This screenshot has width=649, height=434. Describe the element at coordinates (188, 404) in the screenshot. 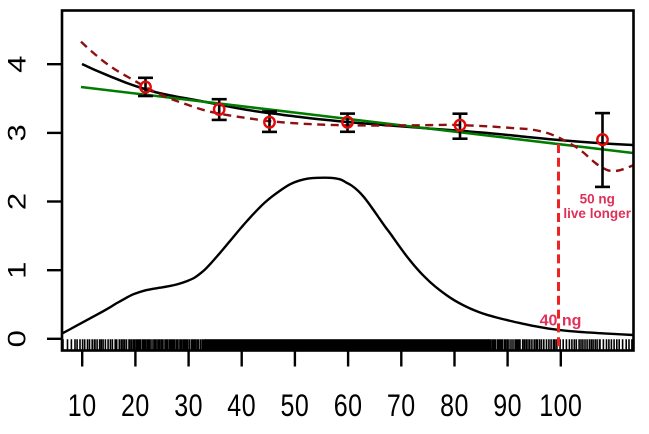

I see `svg-text: 30` at that location.